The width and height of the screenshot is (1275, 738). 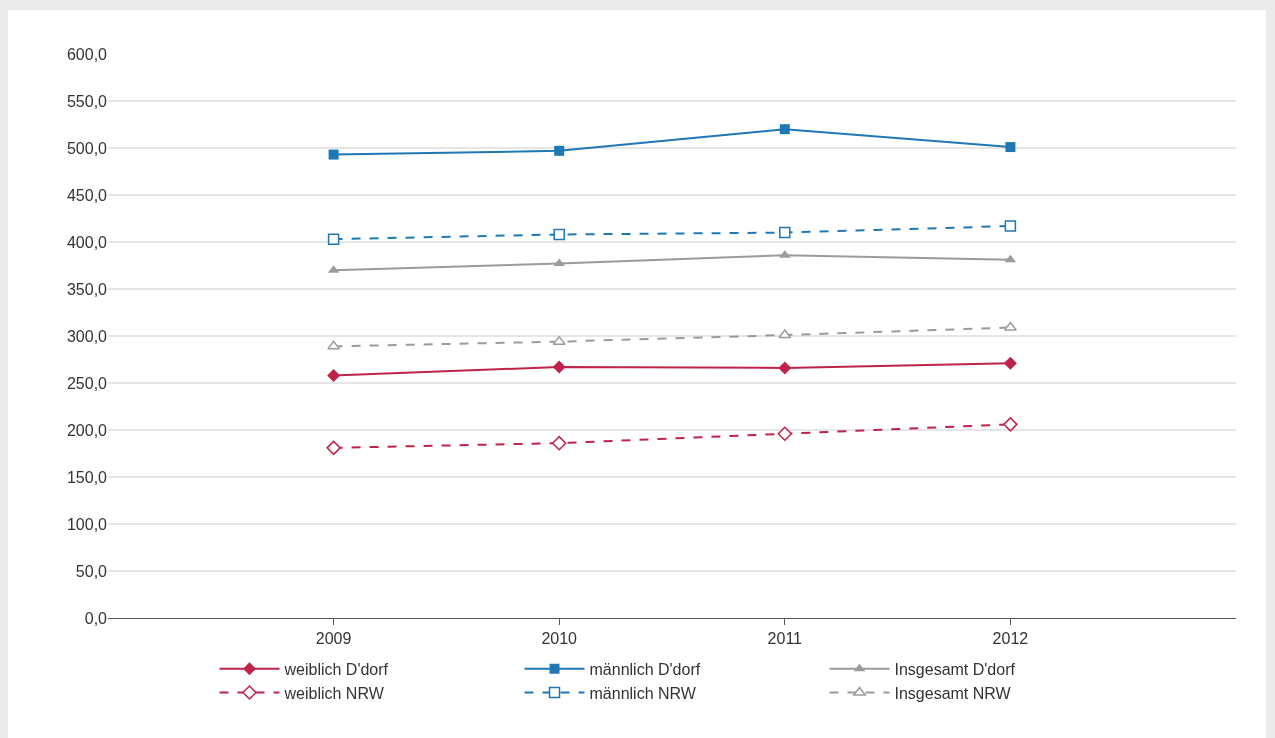 What do you see at coordinates (645, 669) in the screenshot?
I see `legend-label: männlich D'dorf` at bounding box center [645, 669].